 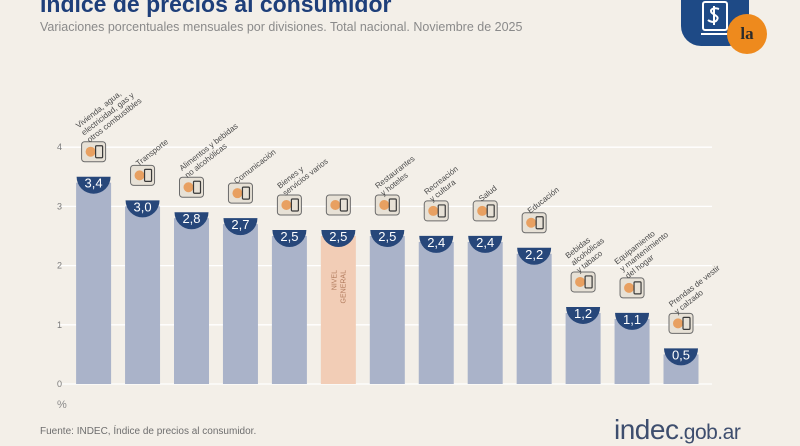 What do you see at coordinates (485, 211) in the screenshot?
I see `medical-cross-icon` at bounding box center [485, 211].